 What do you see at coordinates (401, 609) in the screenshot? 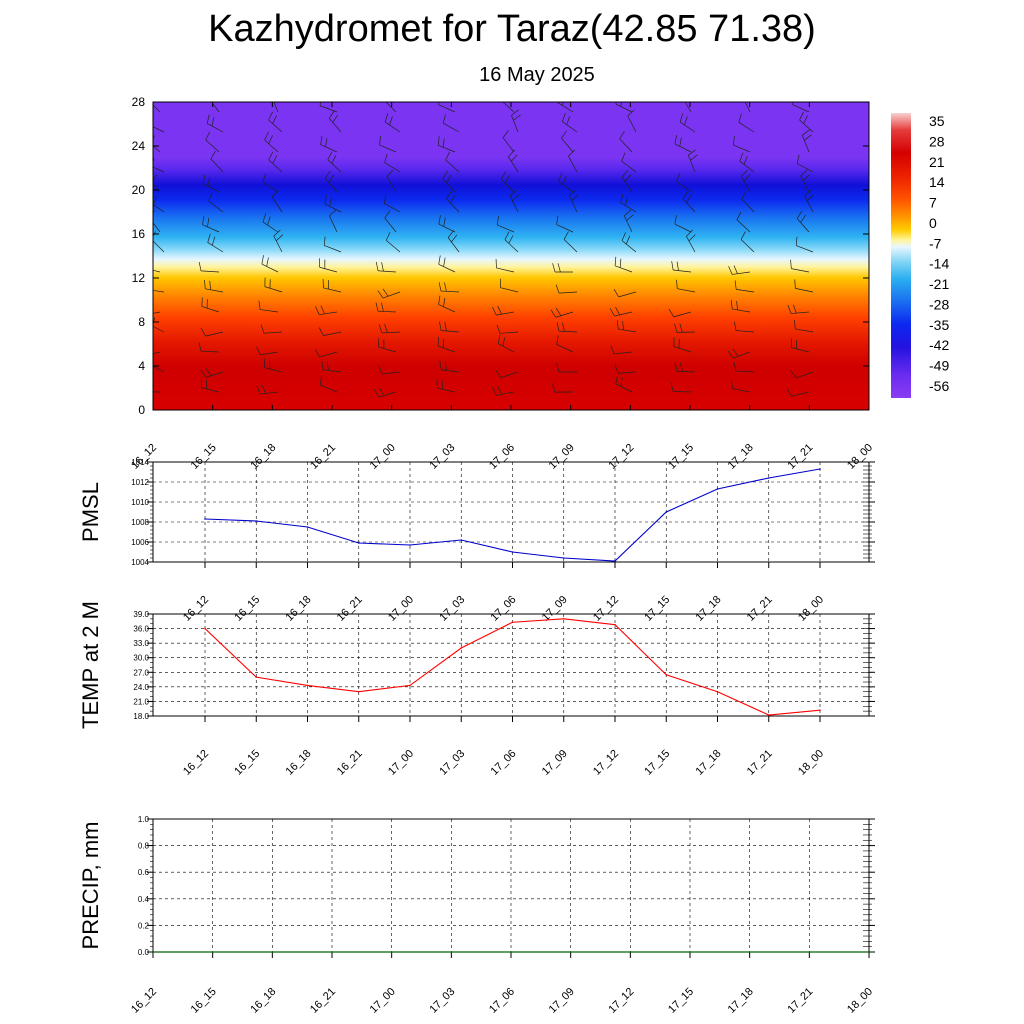
I see `x-tick-label: 17_00` at bounding box center [401, 609].